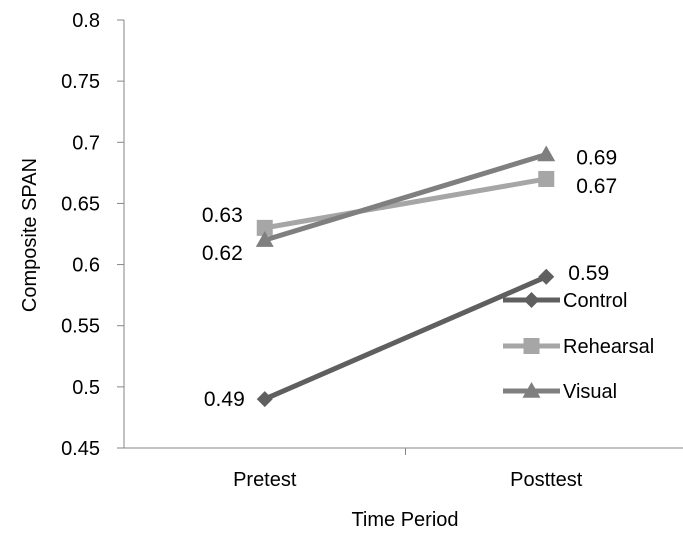 The image size is (683, 535). Describe the element at coordinates (546, 480) in the screenshot. I see `x-tick-label: Posttest` at that location.